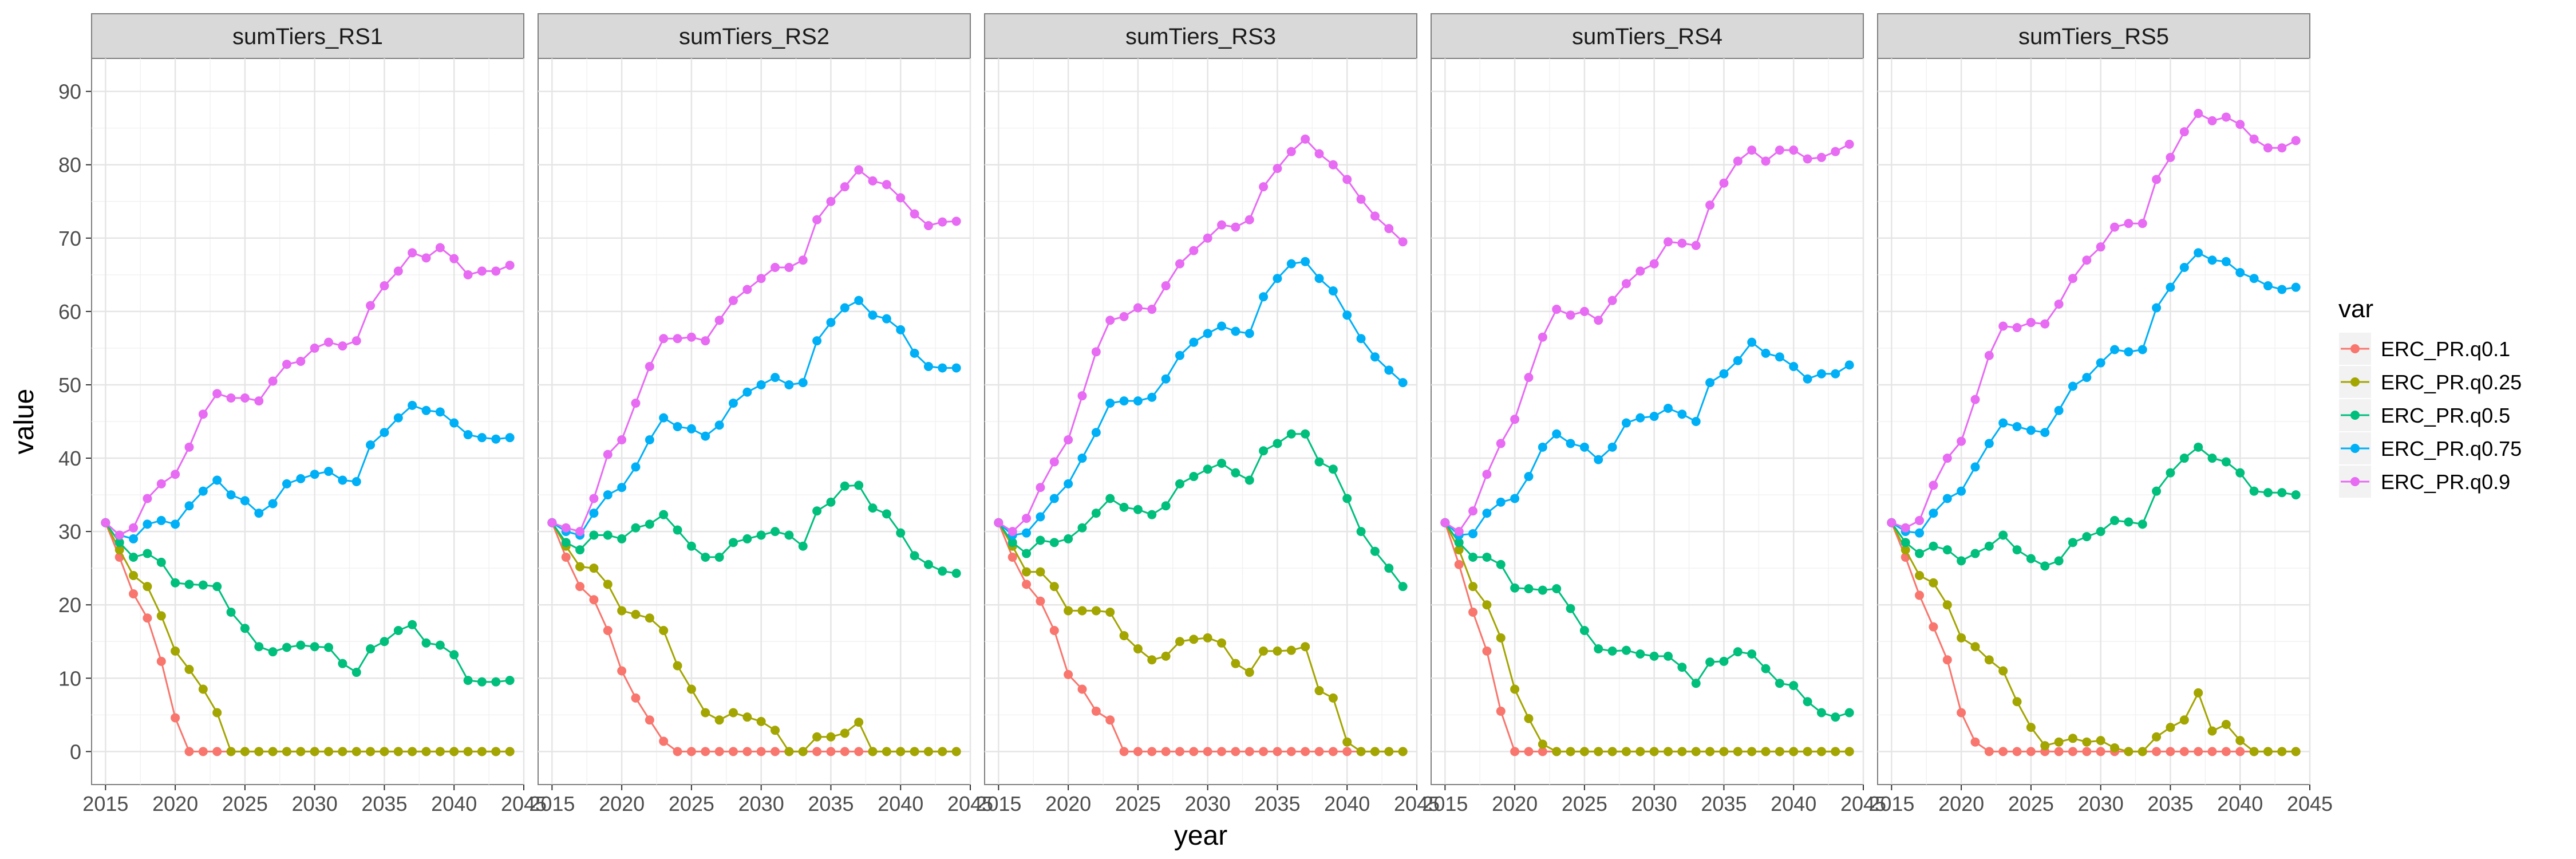 The image size is (2576, 859). What do you see at coordinates (69, 165) in the screenshot?
I see `y-tick-label: 80` at bounding box center [69, 165].